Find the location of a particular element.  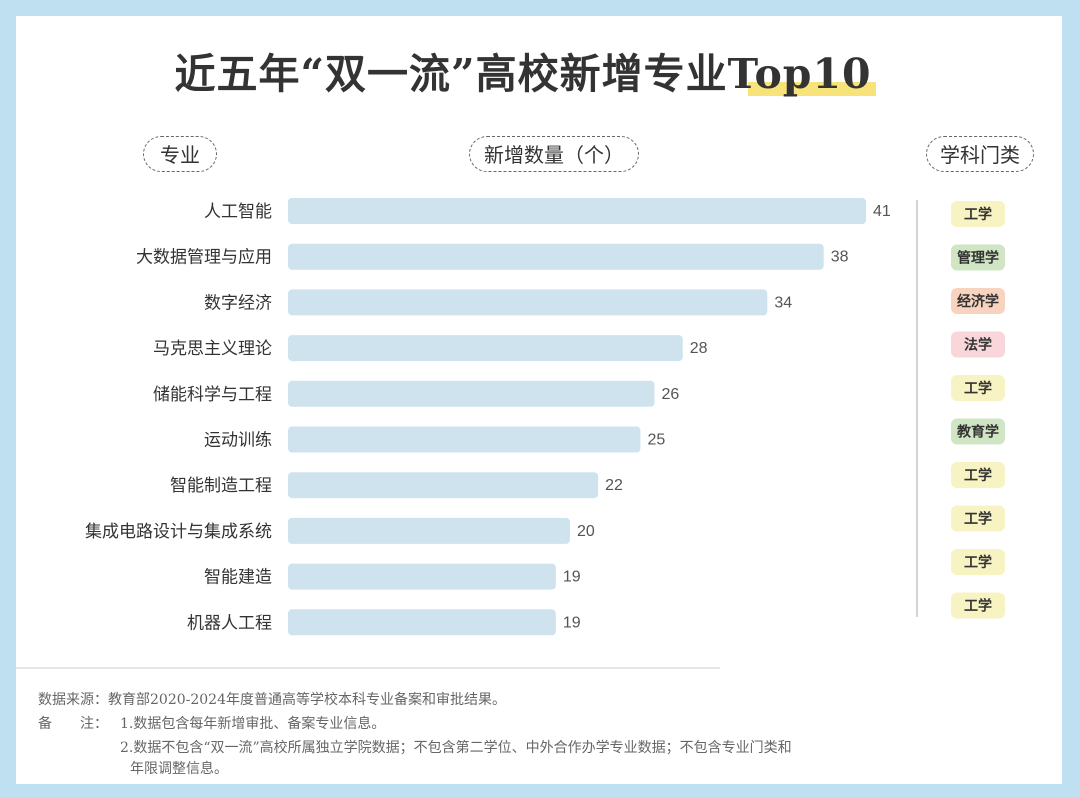

category-label: 马克思主义理论 is located at coordinates (212, 349).